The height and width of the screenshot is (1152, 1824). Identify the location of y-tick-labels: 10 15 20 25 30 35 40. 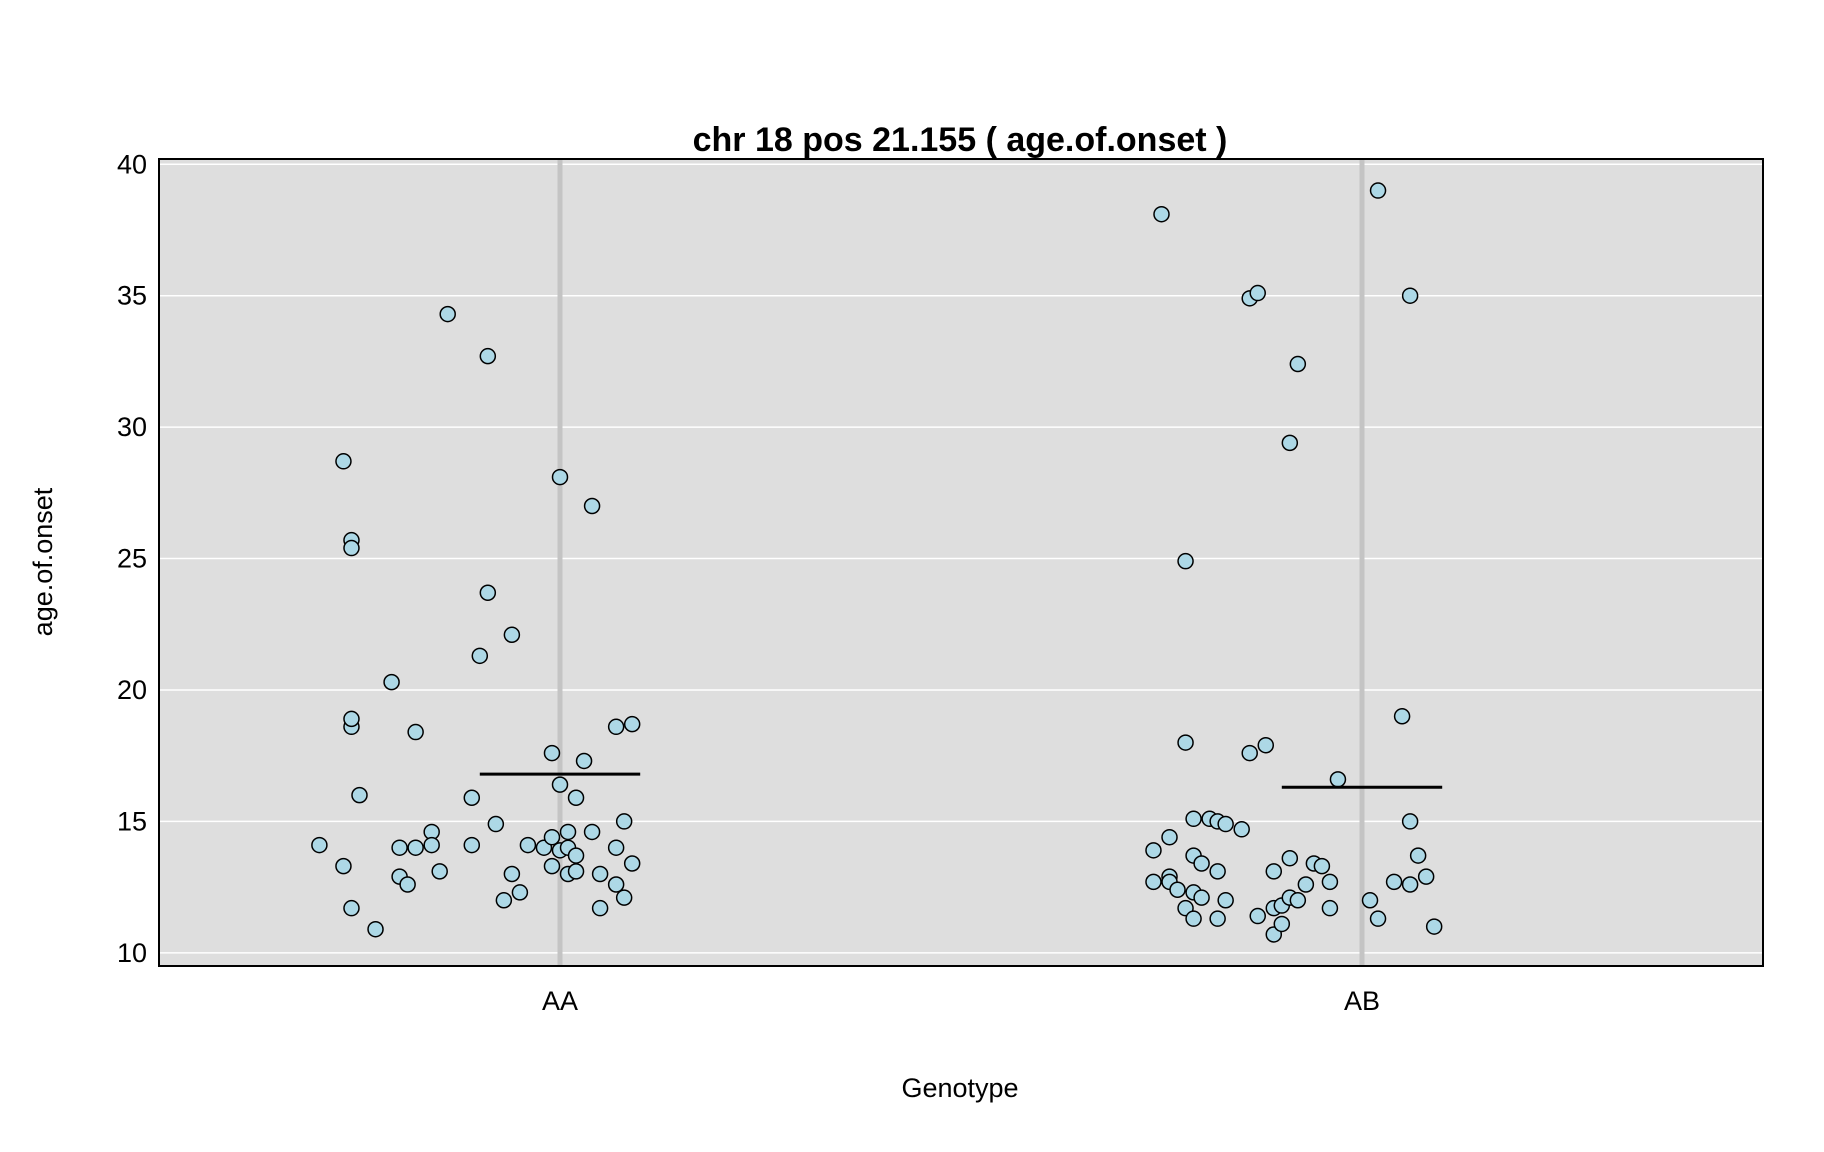
(132, 558).